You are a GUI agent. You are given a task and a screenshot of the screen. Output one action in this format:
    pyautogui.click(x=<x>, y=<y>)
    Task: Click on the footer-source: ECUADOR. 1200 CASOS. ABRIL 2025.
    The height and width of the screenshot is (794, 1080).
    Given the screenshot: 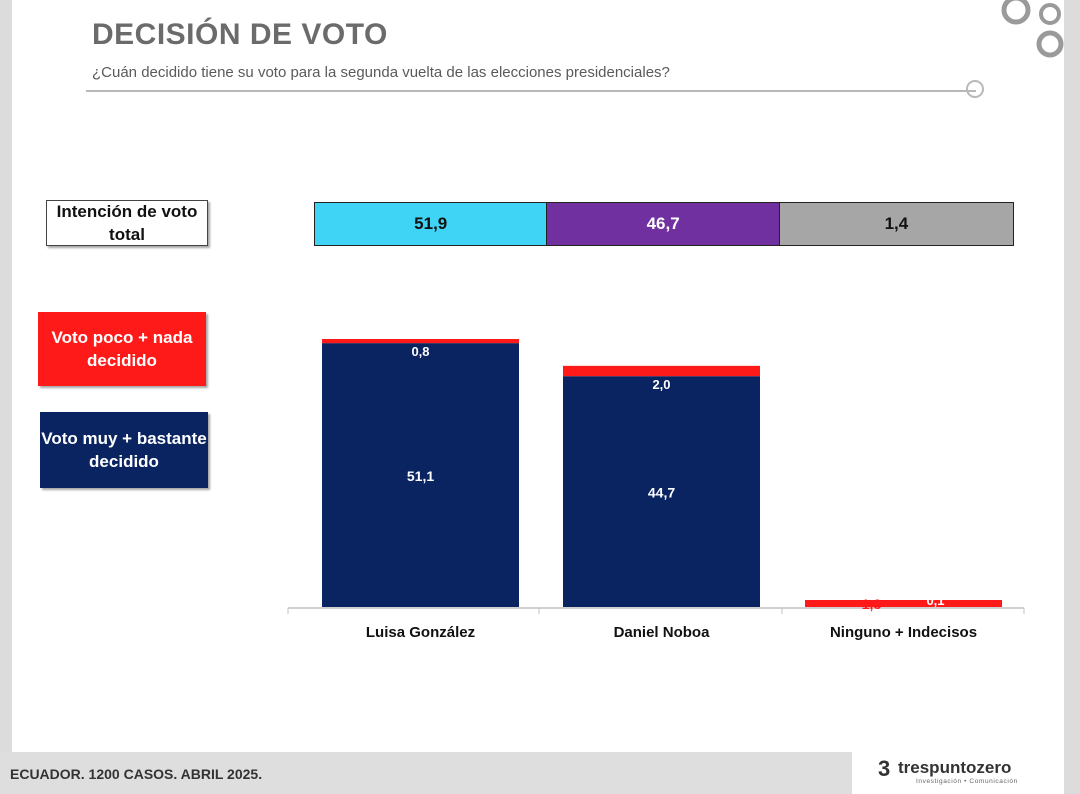 What is the action you would take?
    pyautogui.click(x=136, y=774)
    